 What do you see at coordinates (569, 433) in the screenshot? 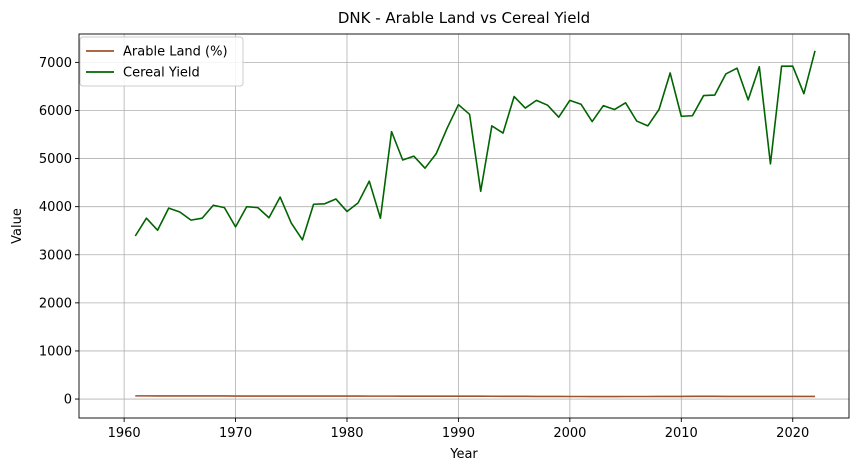
I see `x-tick-label: 2000` at bounding box center [569, 433].